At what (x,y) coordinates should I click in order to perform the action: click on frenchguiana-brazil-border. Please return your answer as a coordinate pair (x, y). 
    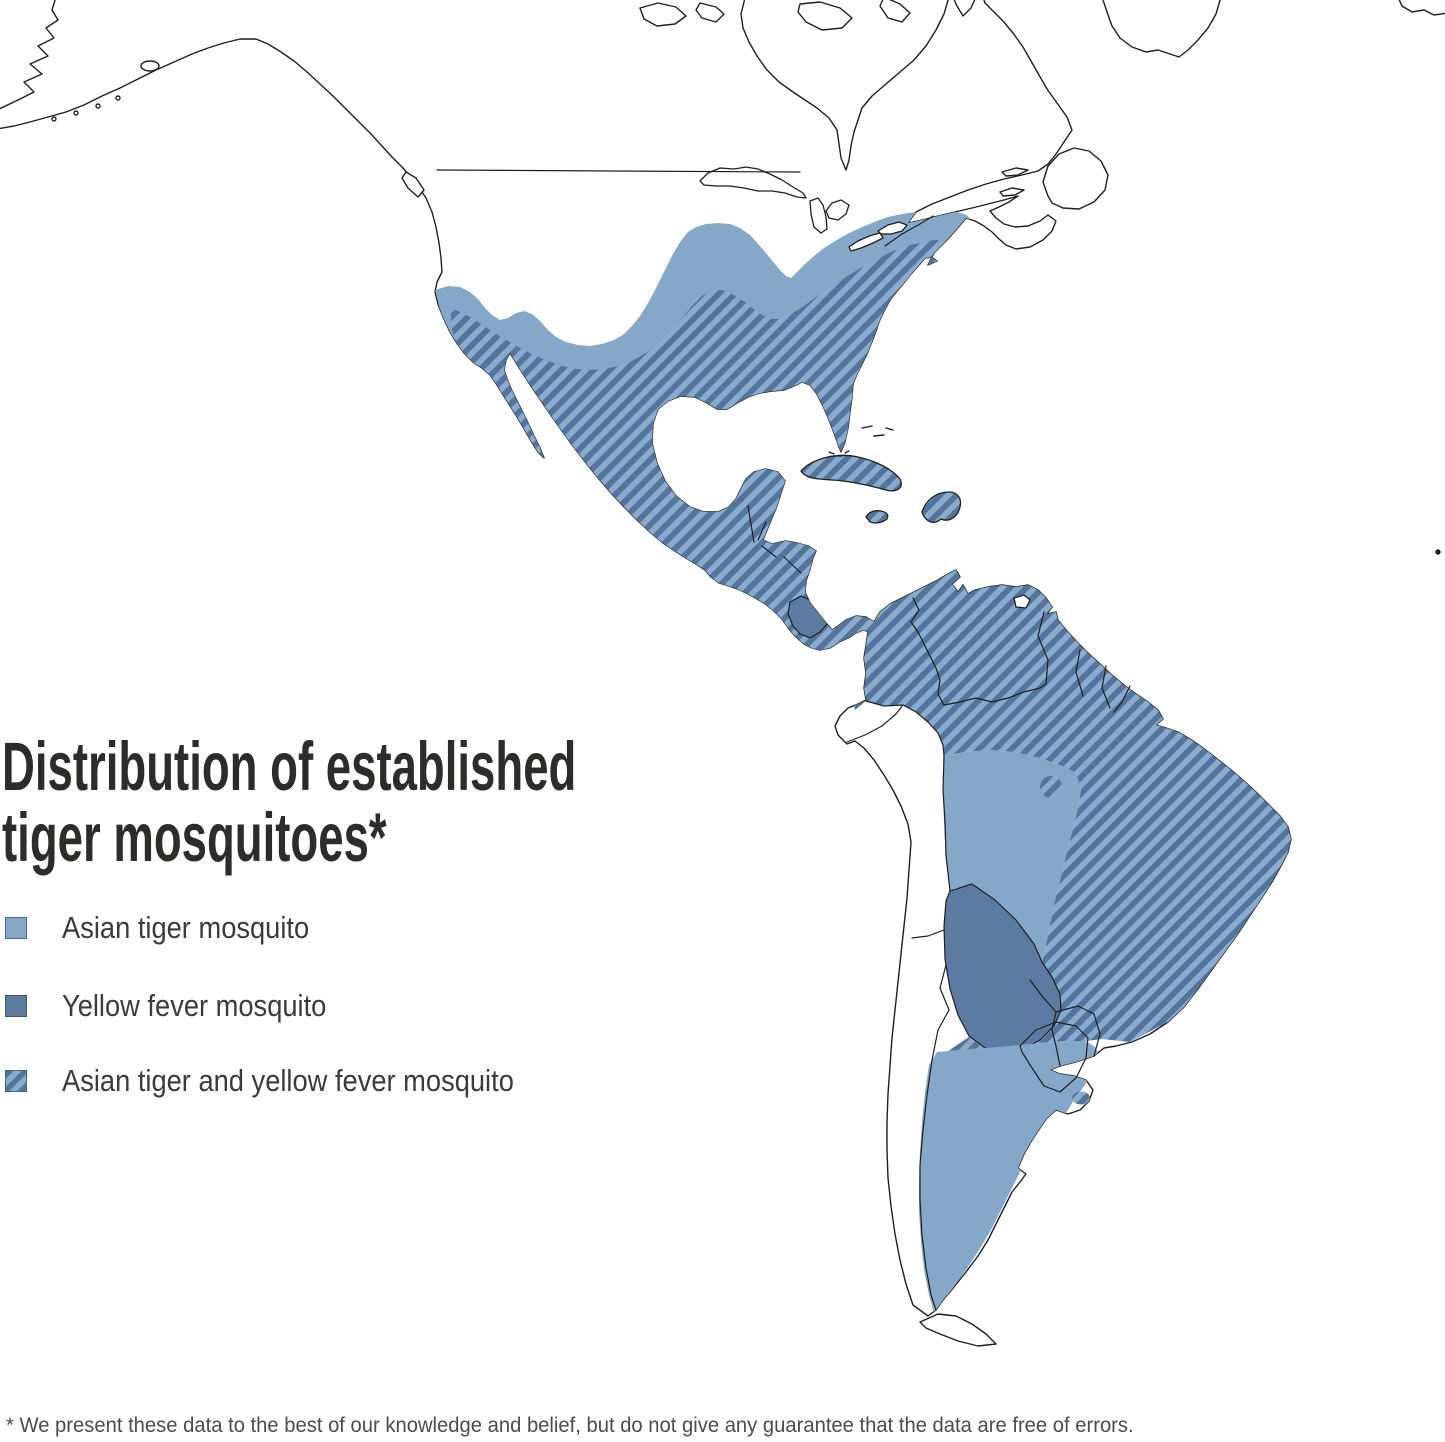
    Looking at the image, I should click on (1122, 699).